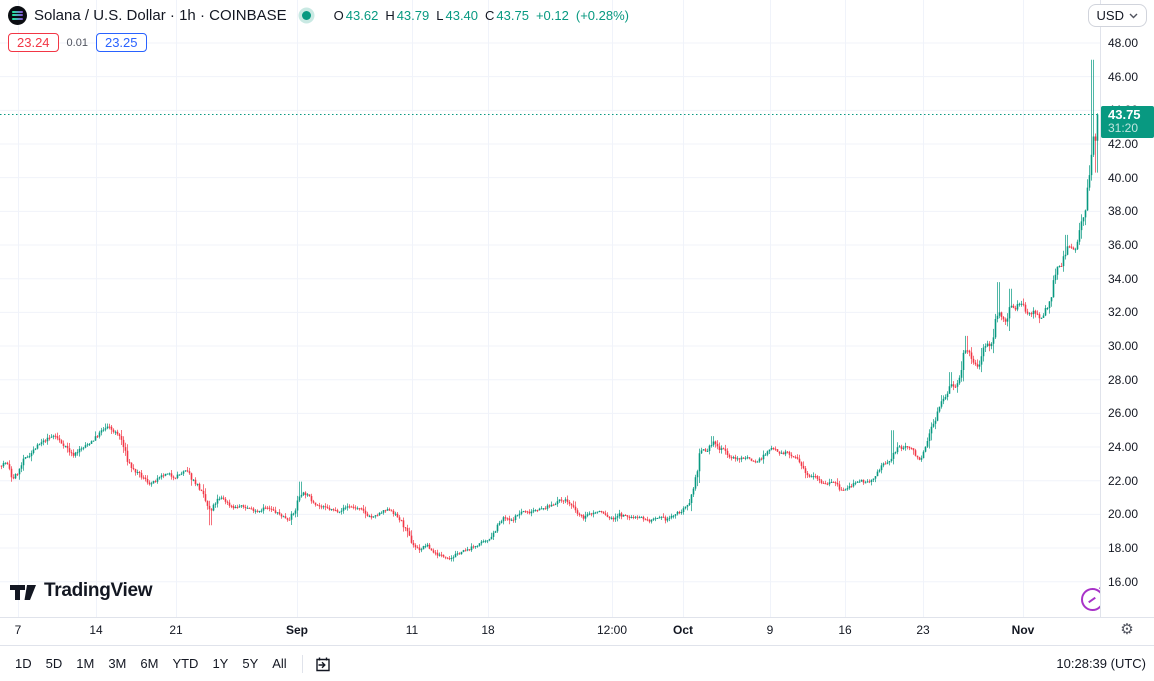  What do you see at coordinates (185, 663) in the screenshot?
I see `range-button-ytd: YTD` at bounding box center [185, 663].